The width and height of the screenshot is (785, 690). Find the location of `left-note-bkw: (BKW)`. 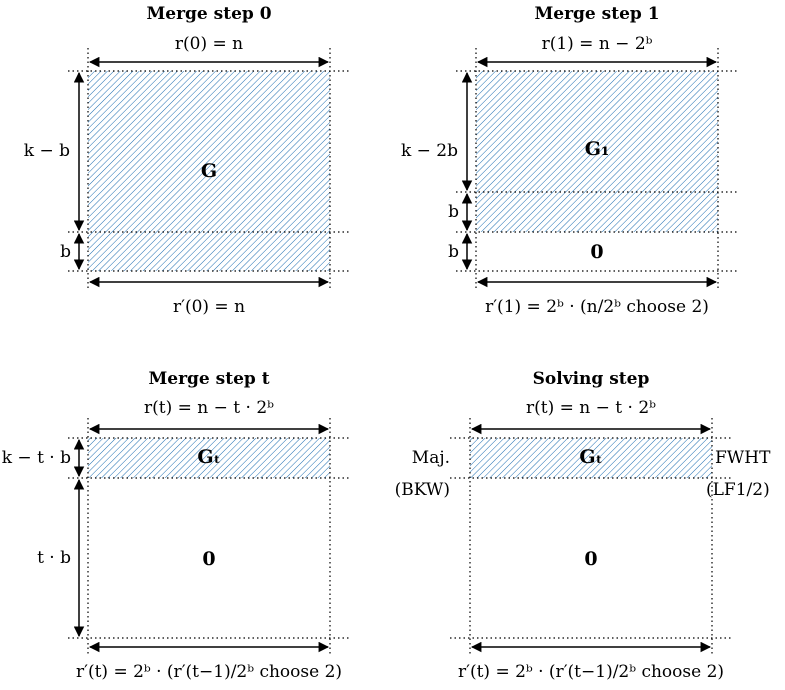

left-note-bkw: (BKW) is located at coordinates (422, 490).